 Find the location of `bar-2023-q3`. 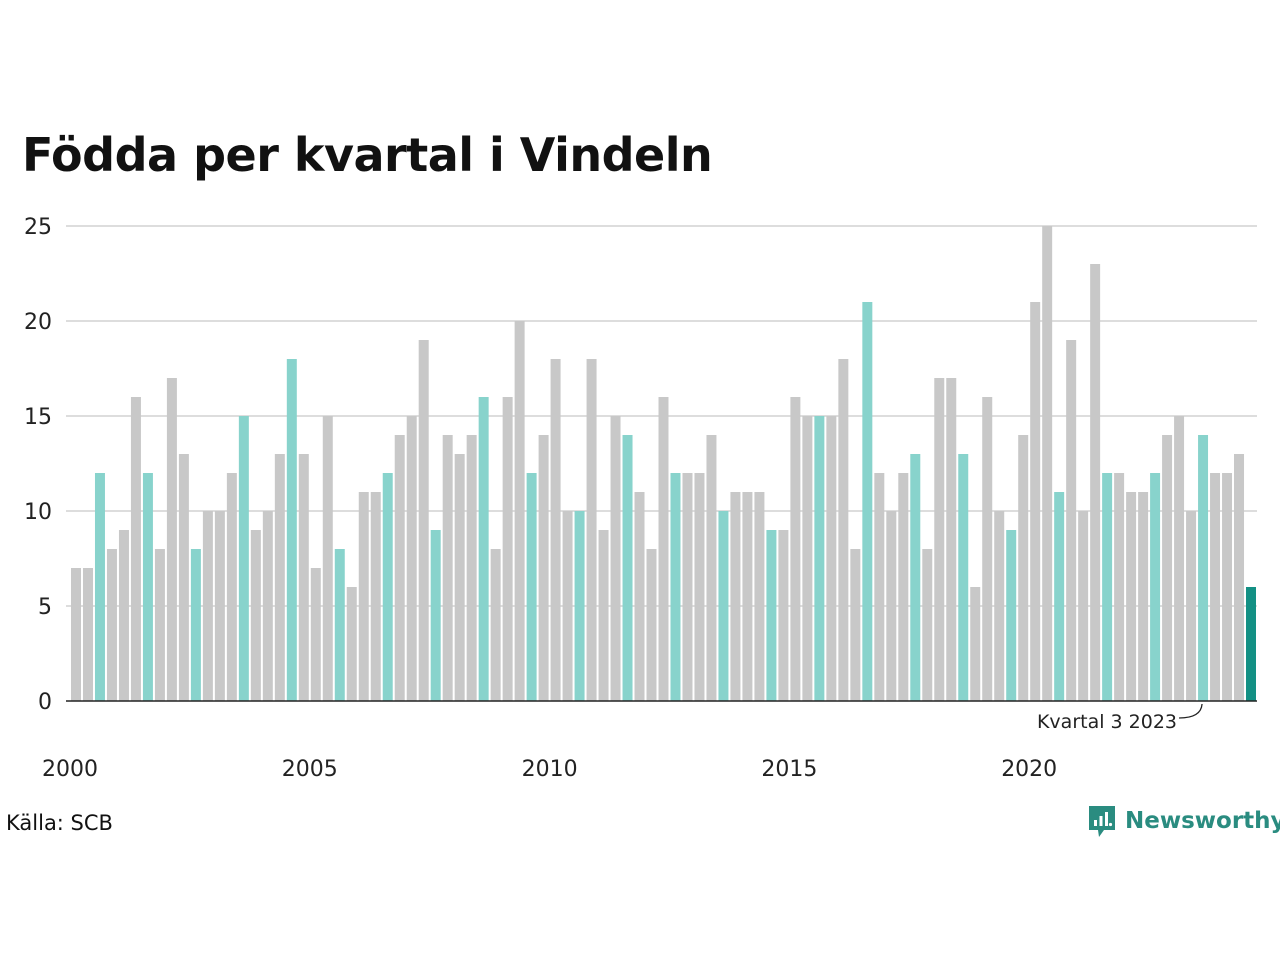

bar-2023-q3 is located at coordinates (1203, 568).